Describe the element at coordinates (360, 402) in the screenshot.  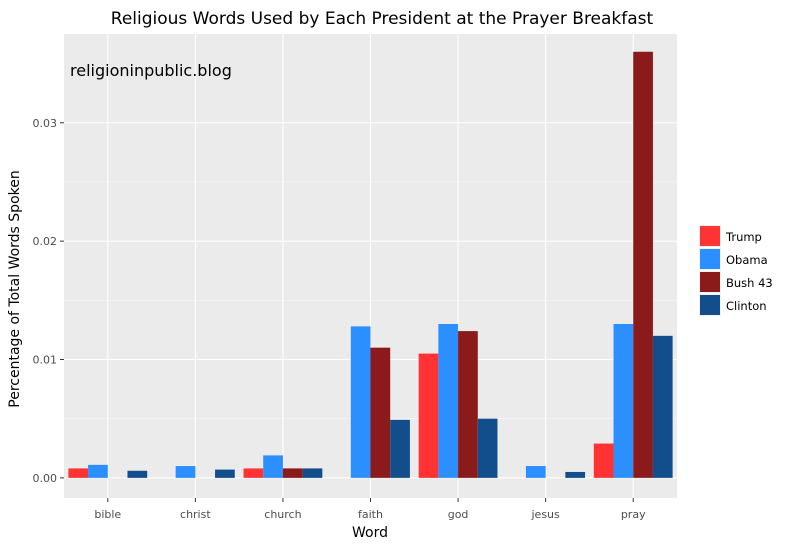
I see `bar-faith-obama` at that location.